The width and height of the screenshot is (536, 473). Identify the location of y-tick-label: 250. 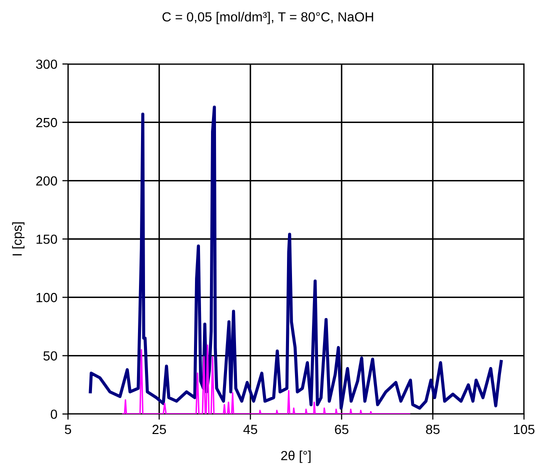
(47, 123).